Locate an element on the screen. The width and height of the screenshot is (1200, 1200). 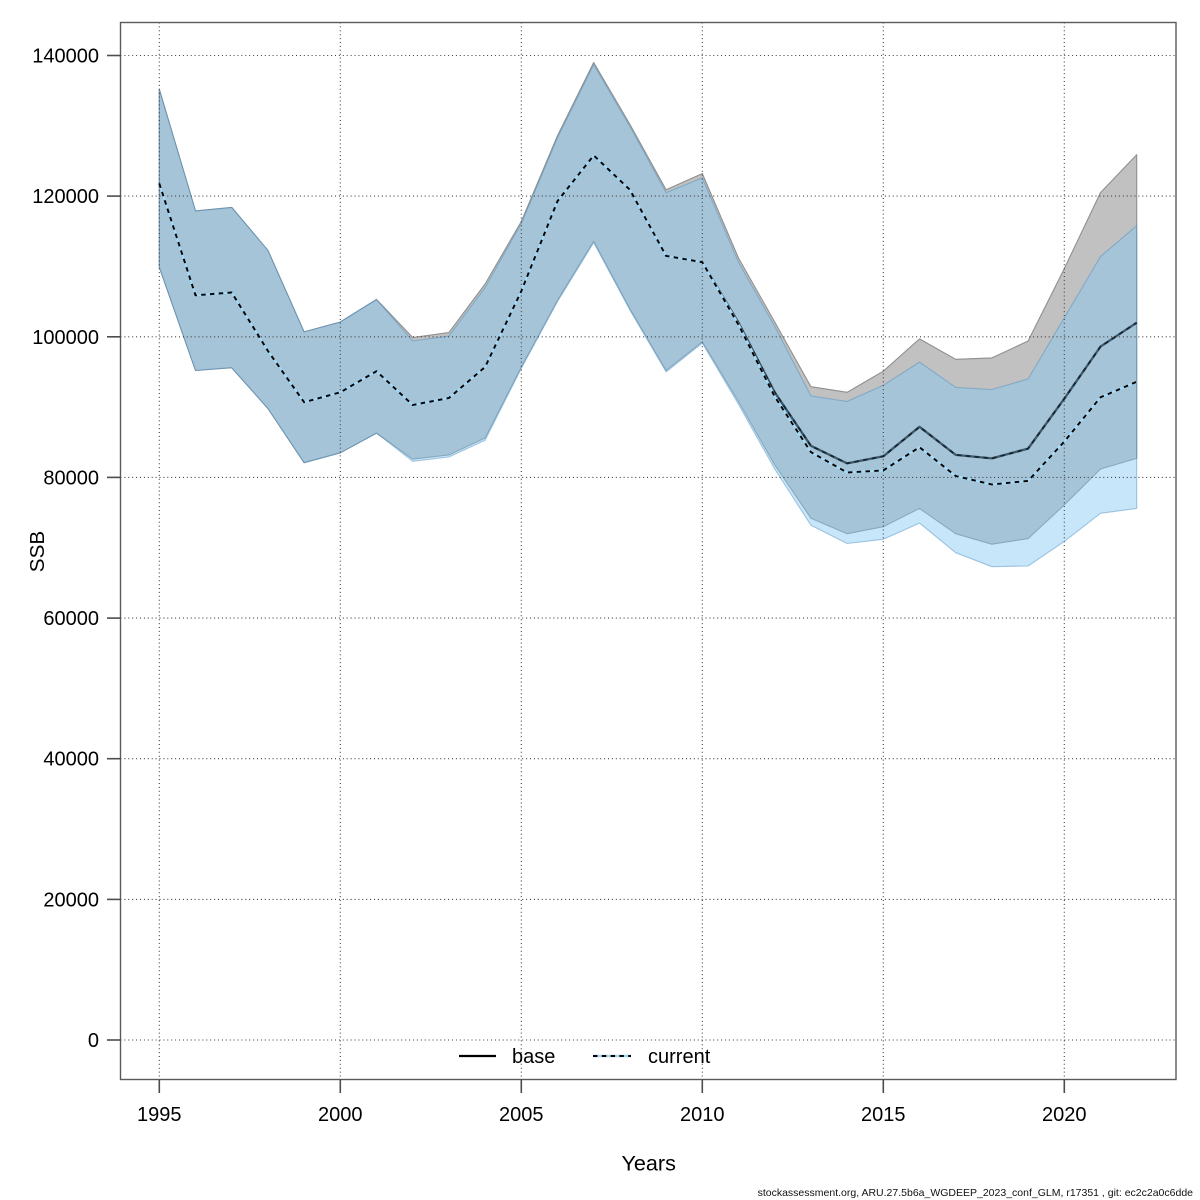
svg-text: Years is located at coordinates (648, 1163).